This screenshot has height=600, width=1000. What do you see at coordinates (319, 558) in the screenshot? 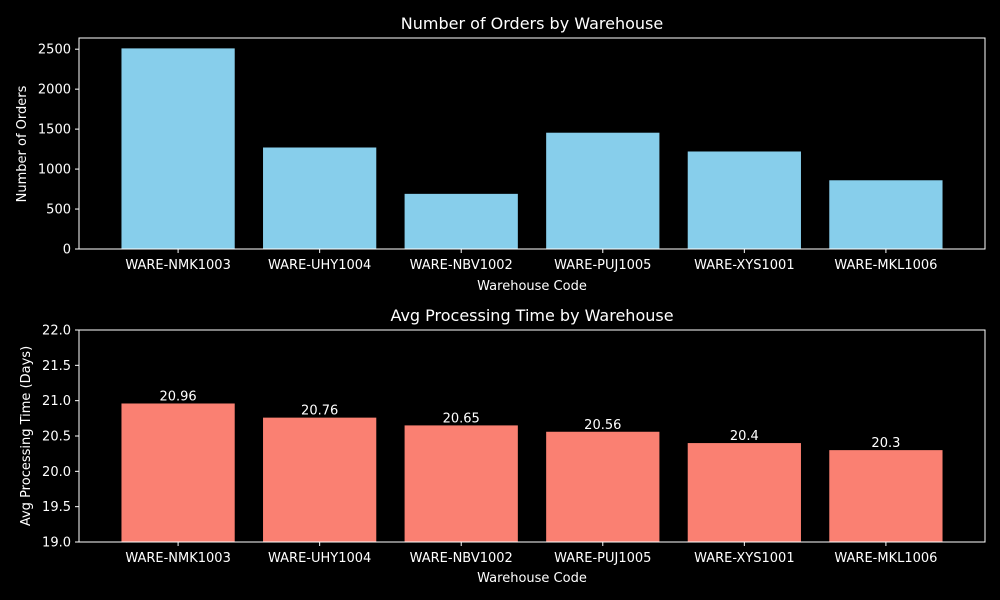
I see `processing-time-xtick-label: WARE-UHY1004` at bounding box center [319, 558].